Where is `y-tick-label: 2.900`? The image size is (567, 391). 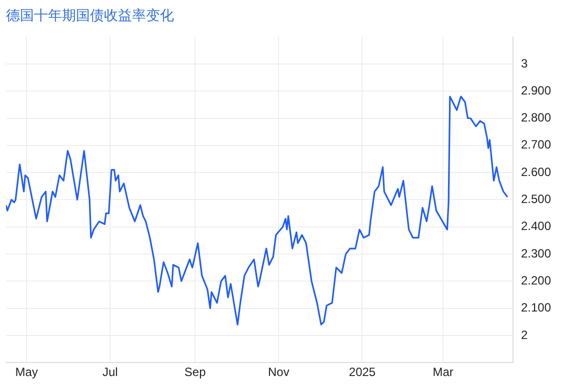 y-tick-label: 2.900 is located at coordinates (536, 90).